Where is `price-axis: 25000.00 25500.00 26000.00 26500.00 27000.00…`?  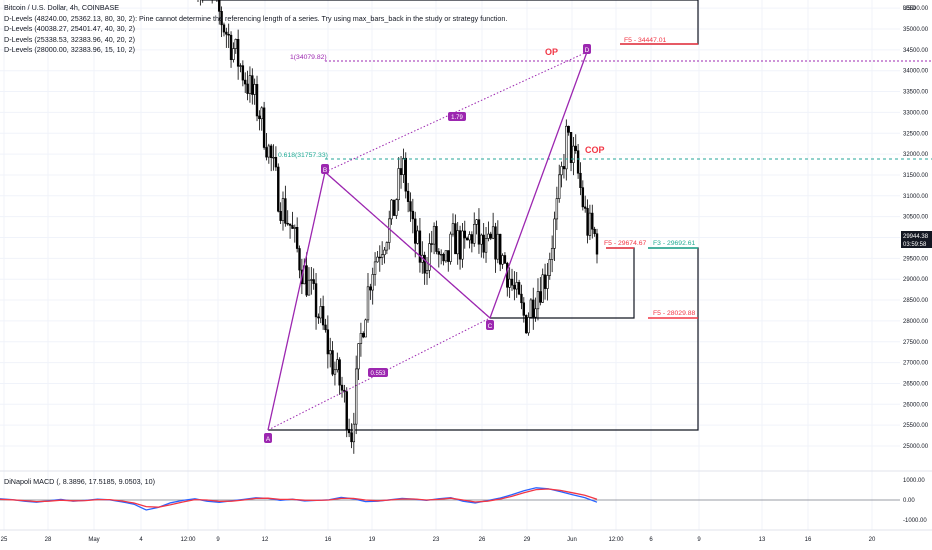 price-axis: 25000.00 25500.00 26000.00 26500.00 27000.00… is located at coordinates (916, 228).